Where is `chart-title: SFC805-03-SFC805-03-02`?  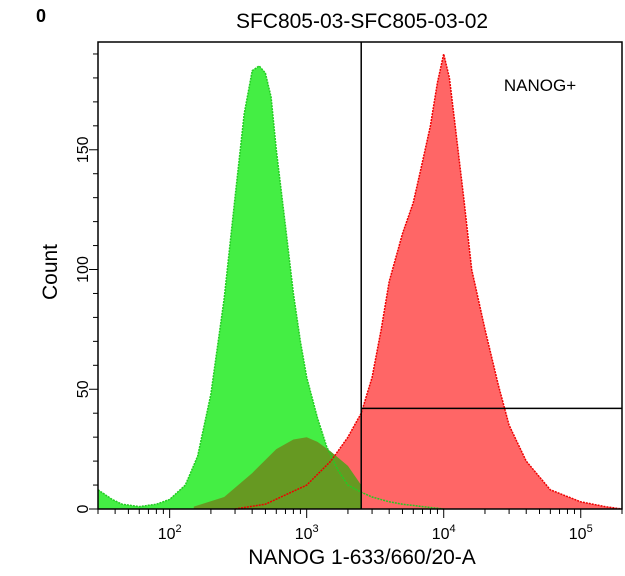
chart-title: SFC805-03-SFC805-03-02 is located at coordinates (362, 21).